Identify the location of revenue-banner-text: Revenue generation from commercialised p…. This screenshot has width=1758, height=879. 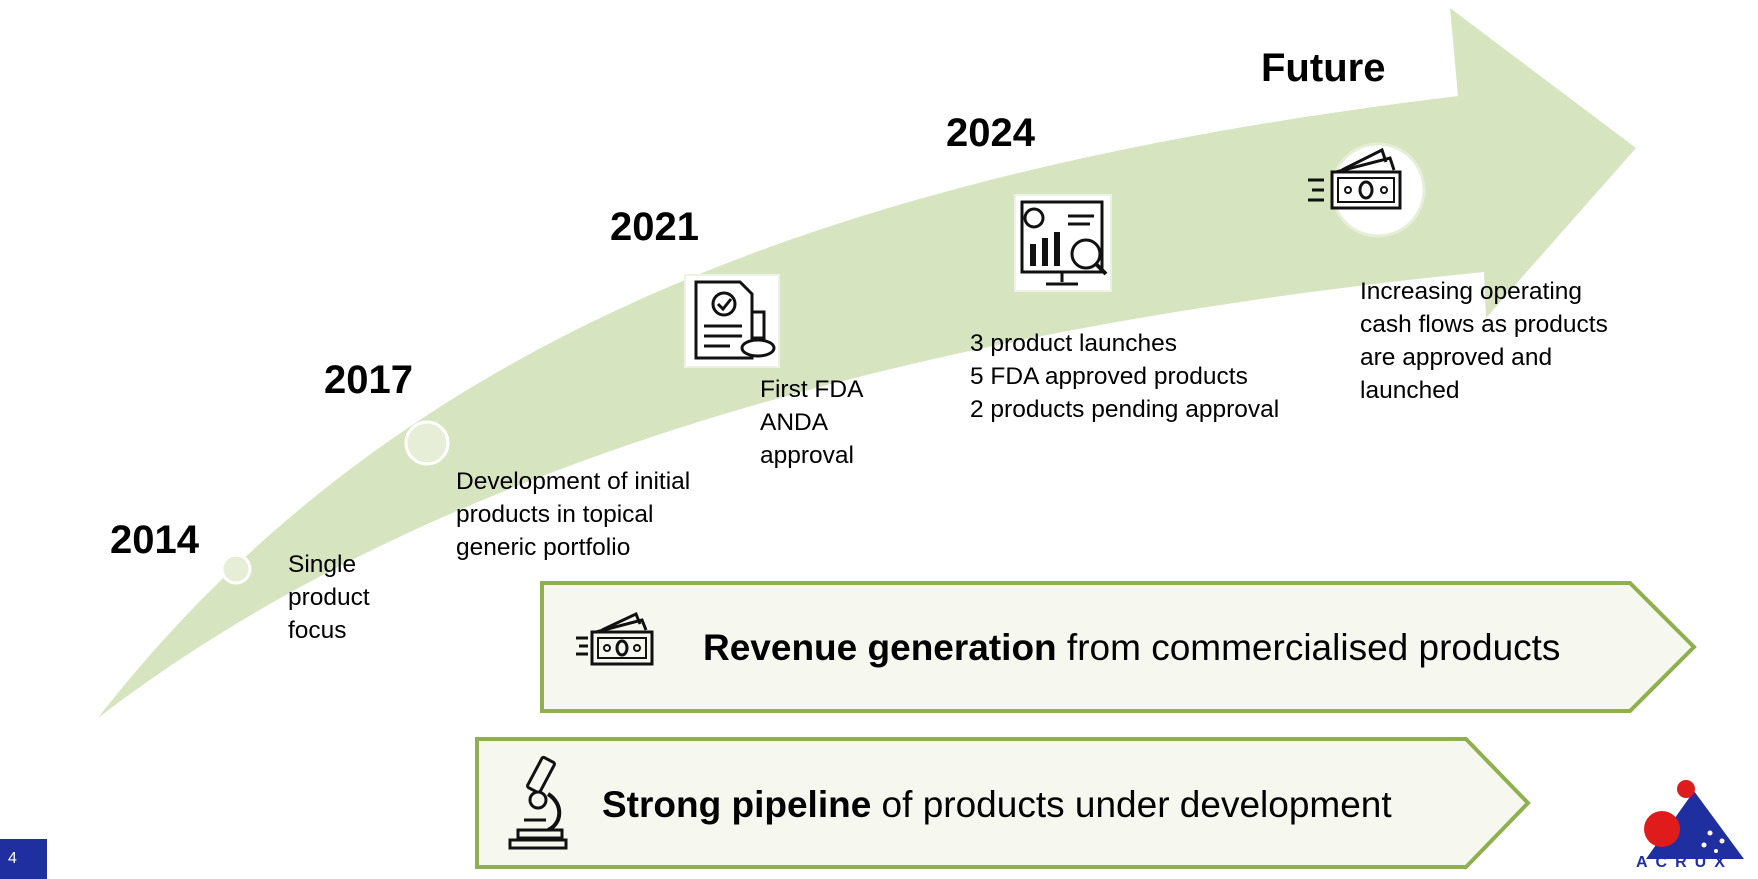
(1131, 647).